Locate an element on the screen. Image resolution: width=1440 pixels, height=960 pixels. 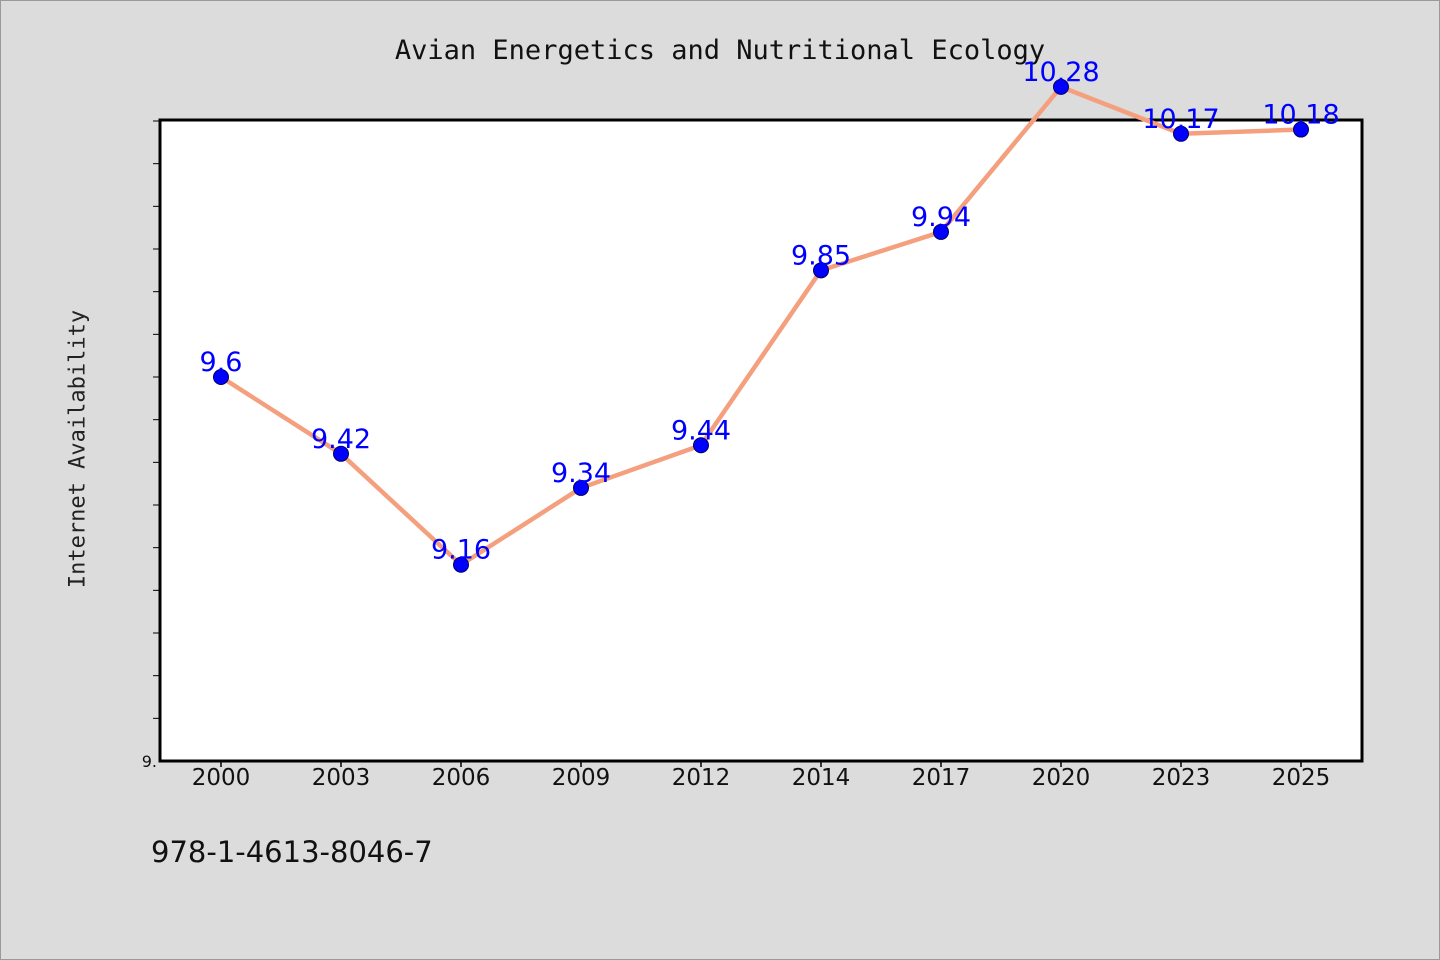
isbn-code: 978-1-4613-8046-7 is located at coordinates (292, 852).